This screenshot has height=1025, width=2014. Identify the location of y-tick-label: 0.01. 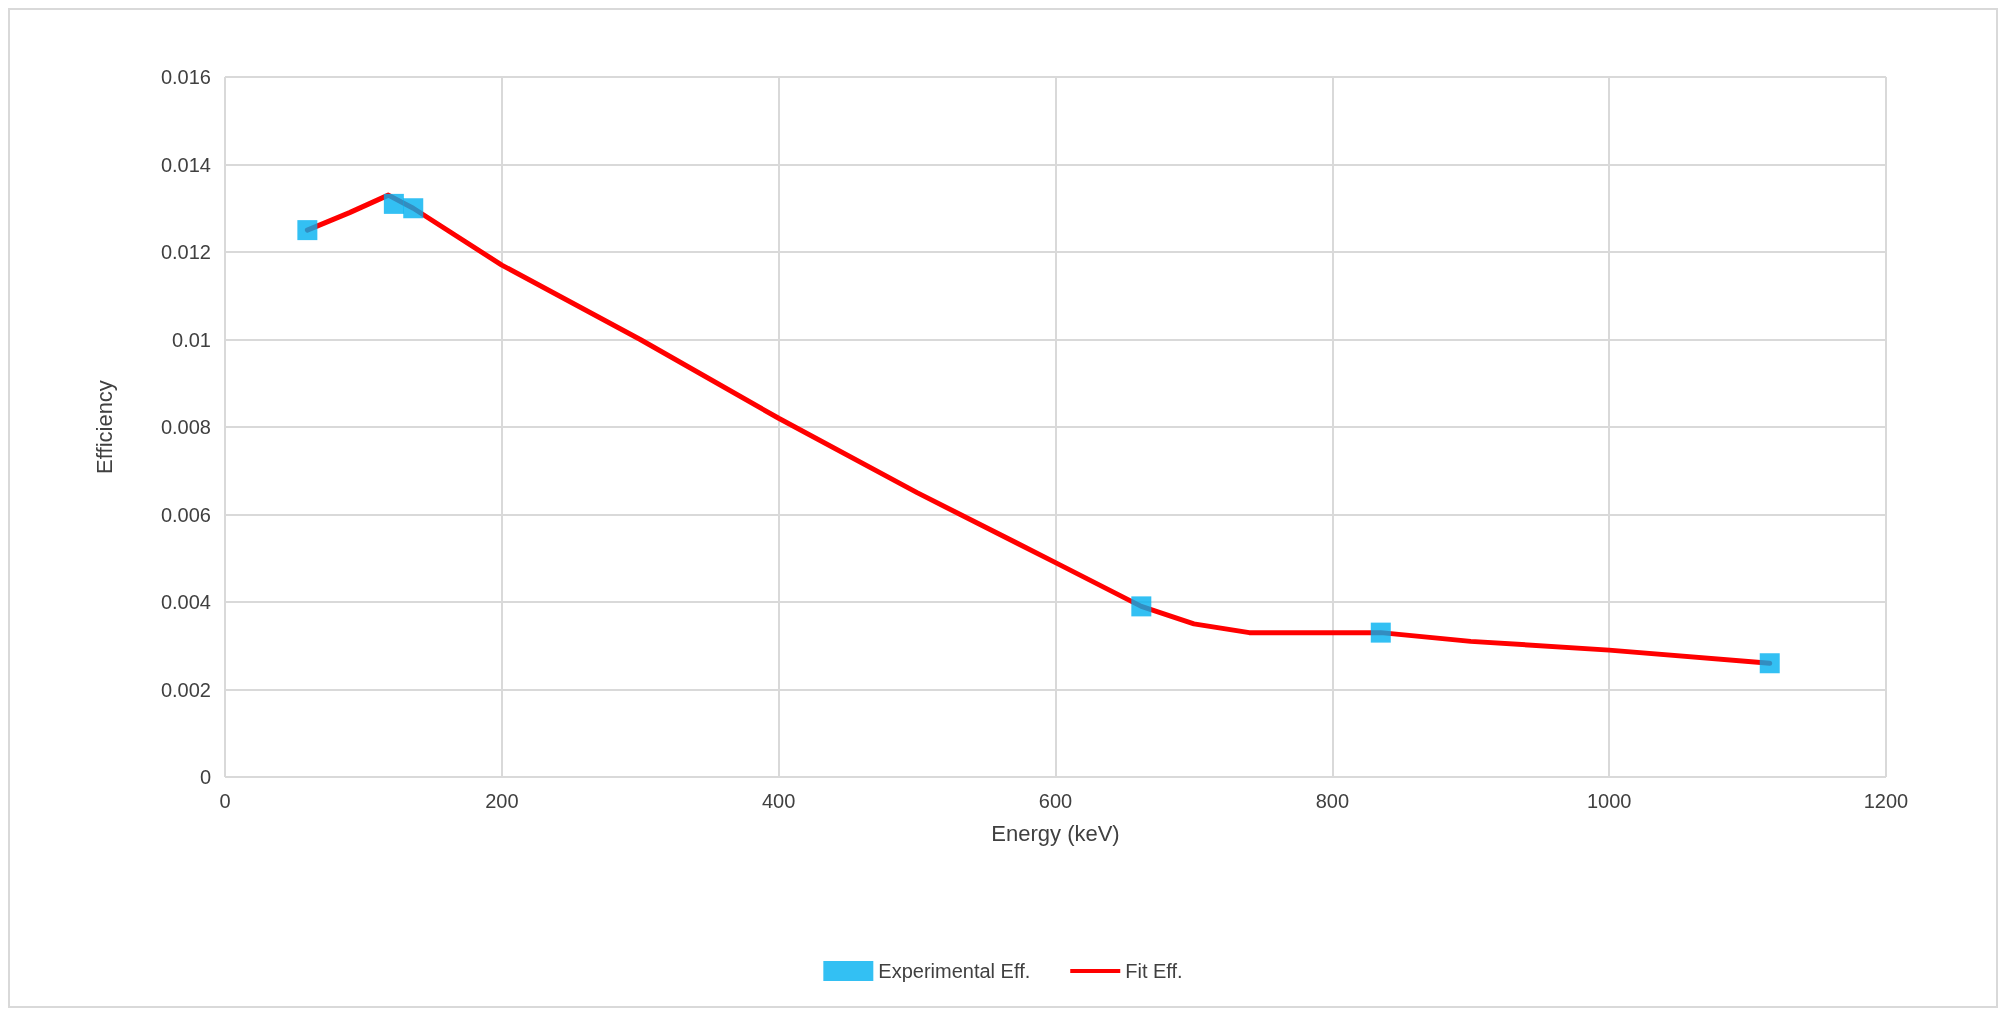
(191, 339).